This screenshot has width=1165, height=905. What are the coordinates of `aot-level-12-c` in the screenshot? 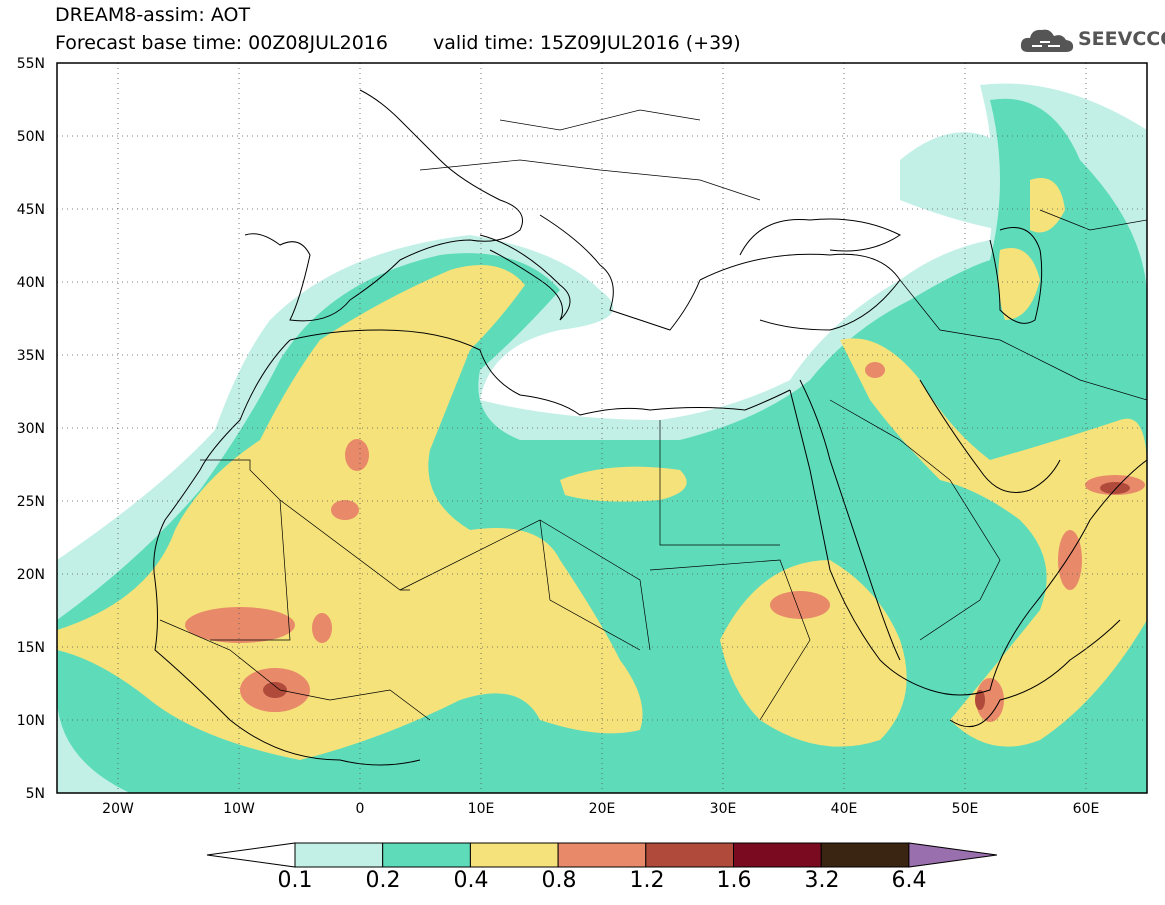 It's located at (980, 700).